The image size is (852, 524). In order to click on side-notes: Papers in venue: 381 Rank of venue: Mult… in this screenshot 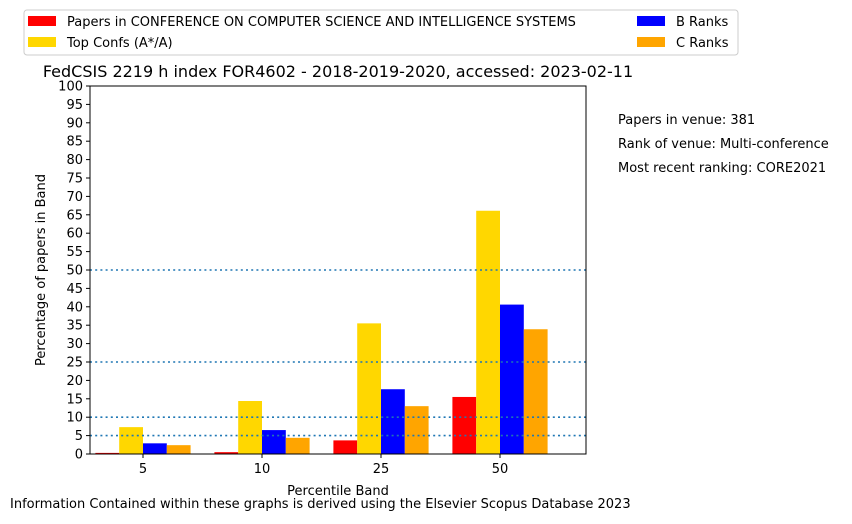, I will do `click(723, 144)`.